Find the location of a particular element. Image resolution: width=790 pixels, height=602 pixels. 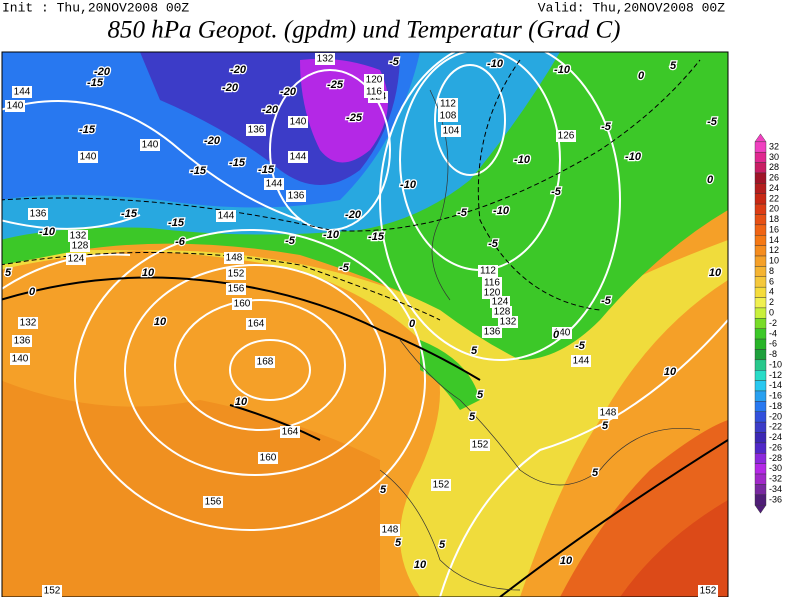

geopotential-label: 160 is located at coordinates (268, 458).